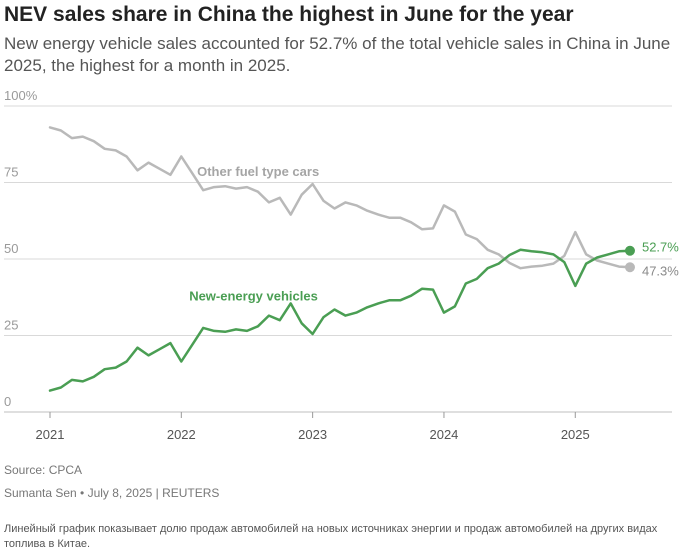 This screenshot has width=680, height=556. I want to click on y-tick-label-0: 0, so click(7, 401).